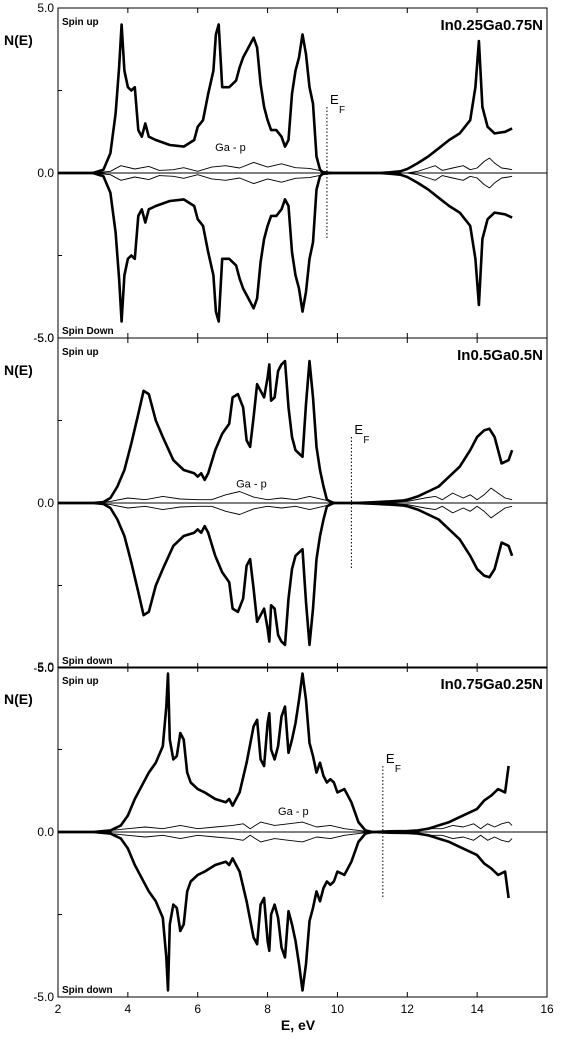 Image resolution: width=567 pixels, height=1046 pixels. What do you see at coordinates (267, 1009) in the screenshot?
I see `x-tick-label: 8` at bounding box center [267, 1009].